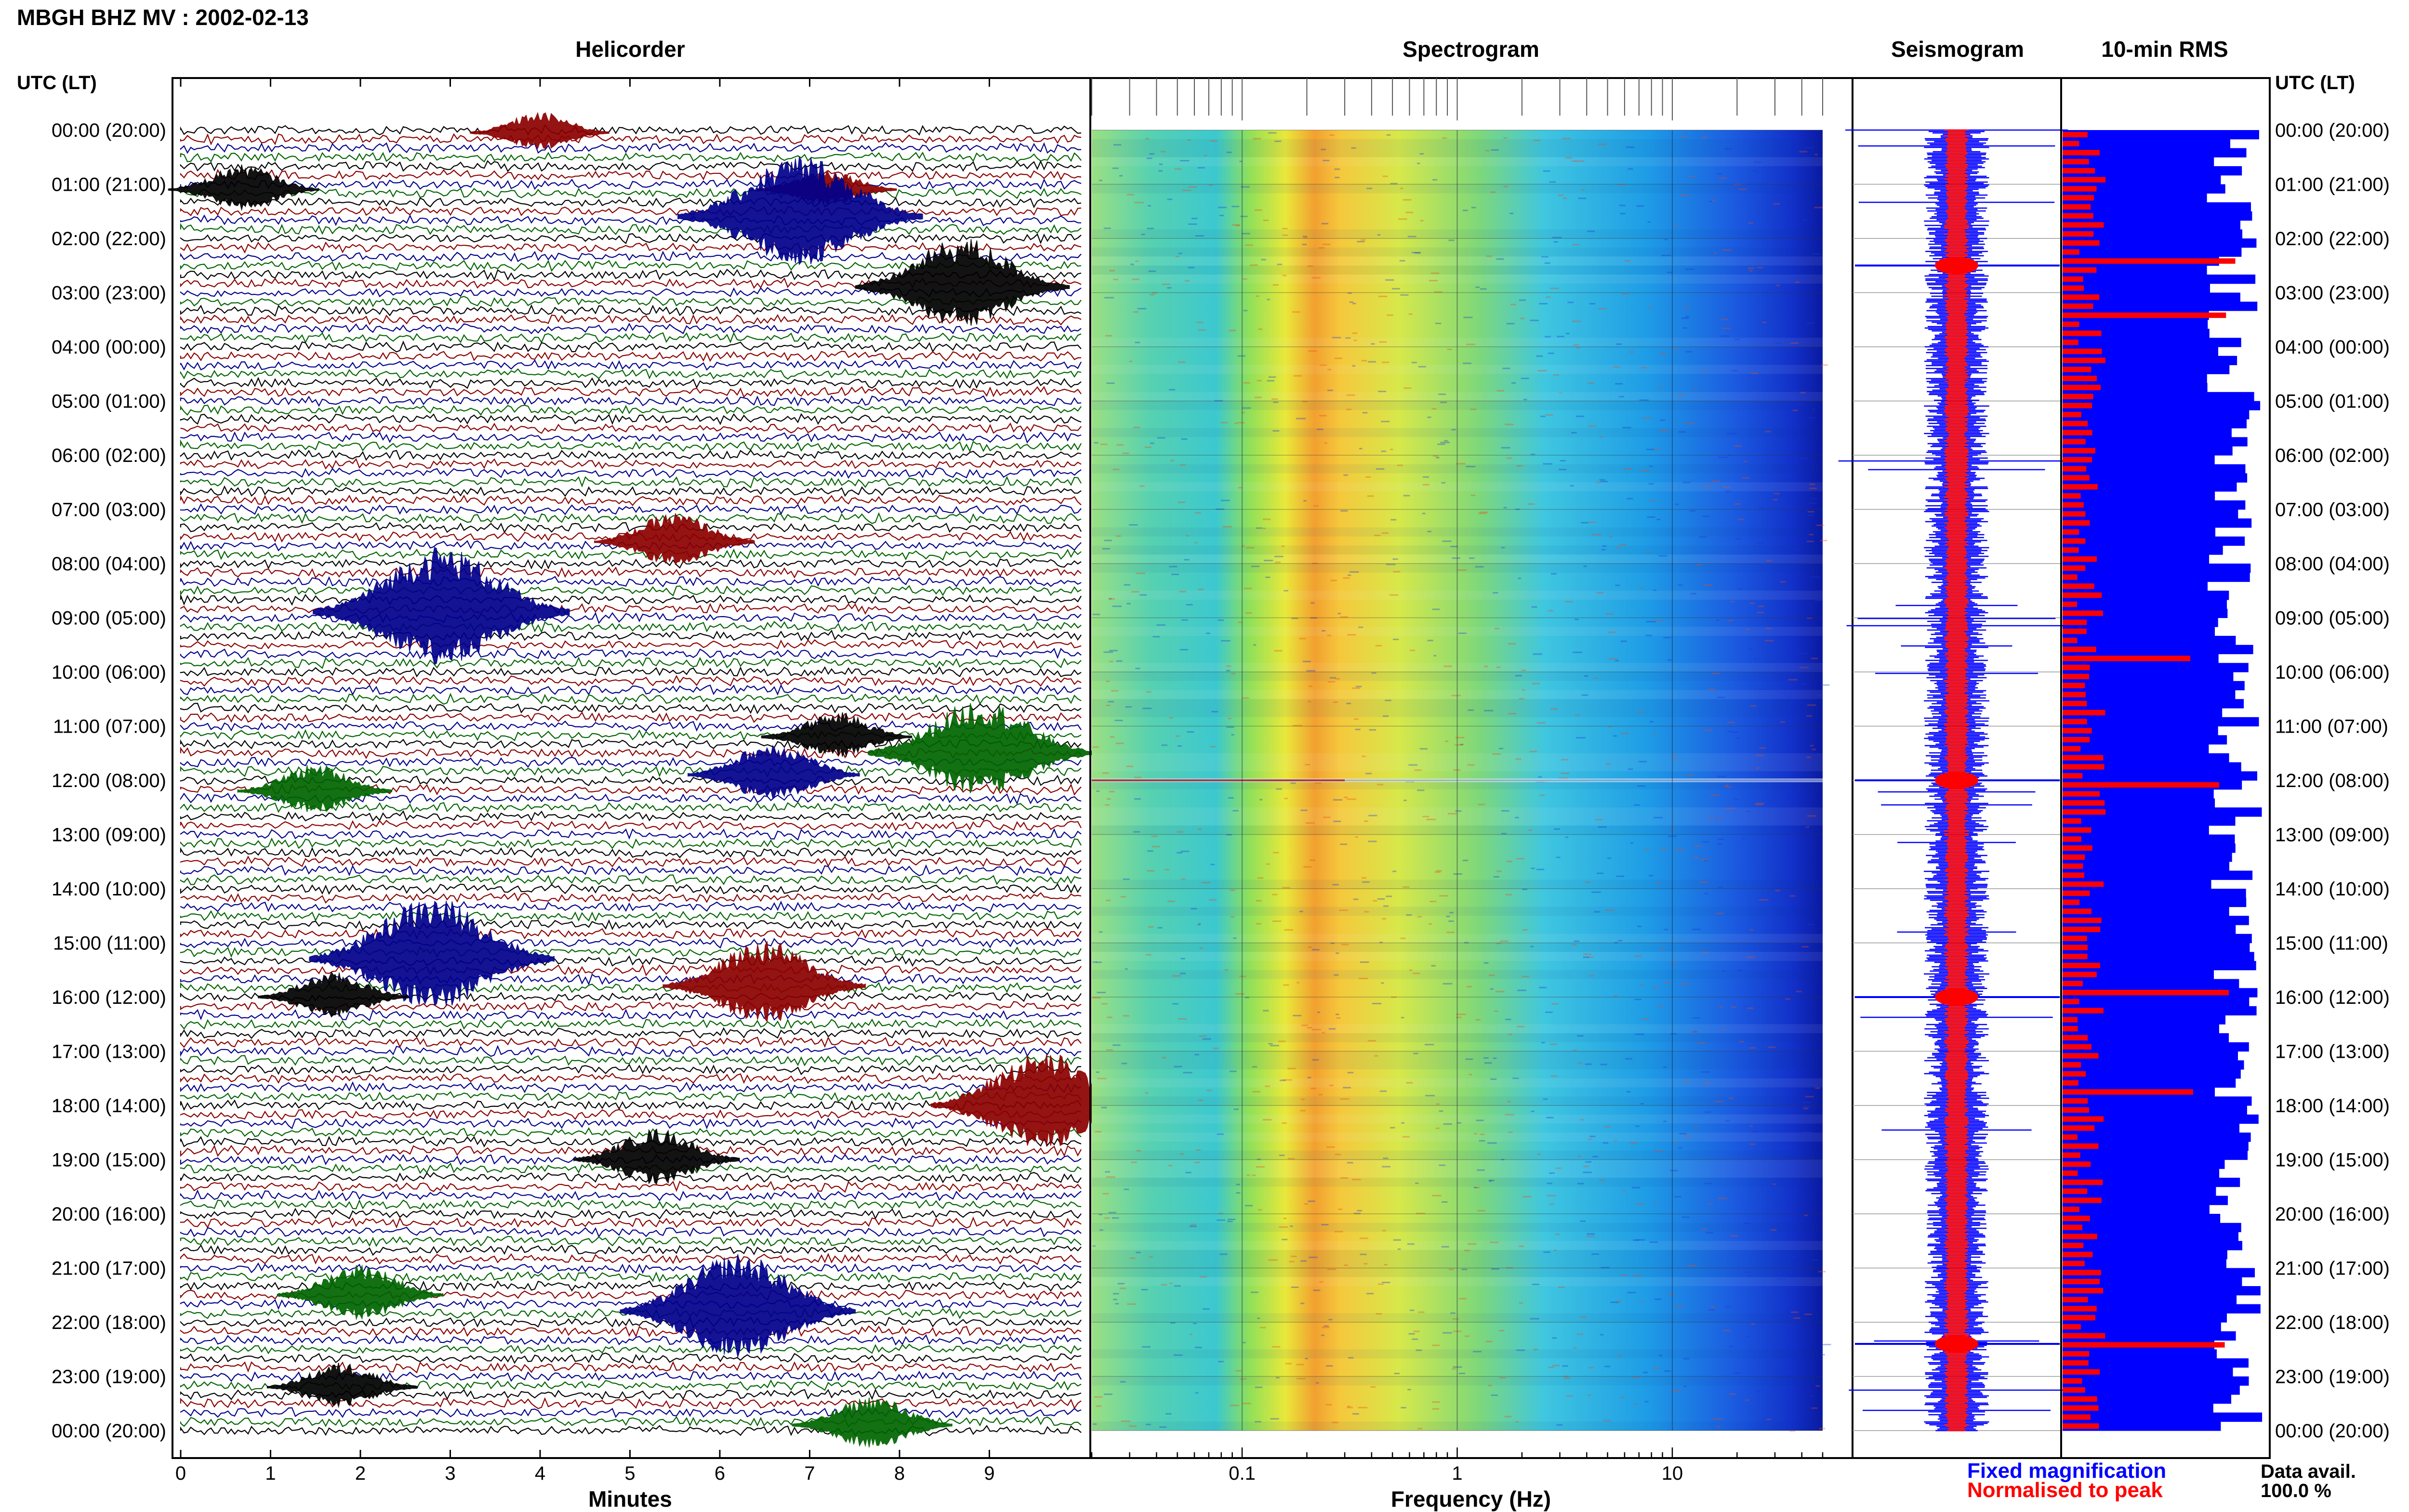 Image resolution: width=2409 pixels, height=1512 pixels. Describe the element at coordinates (109, 1214) in the screenshot. I see `time-label-left: 20:00 (16:00)` at that location.